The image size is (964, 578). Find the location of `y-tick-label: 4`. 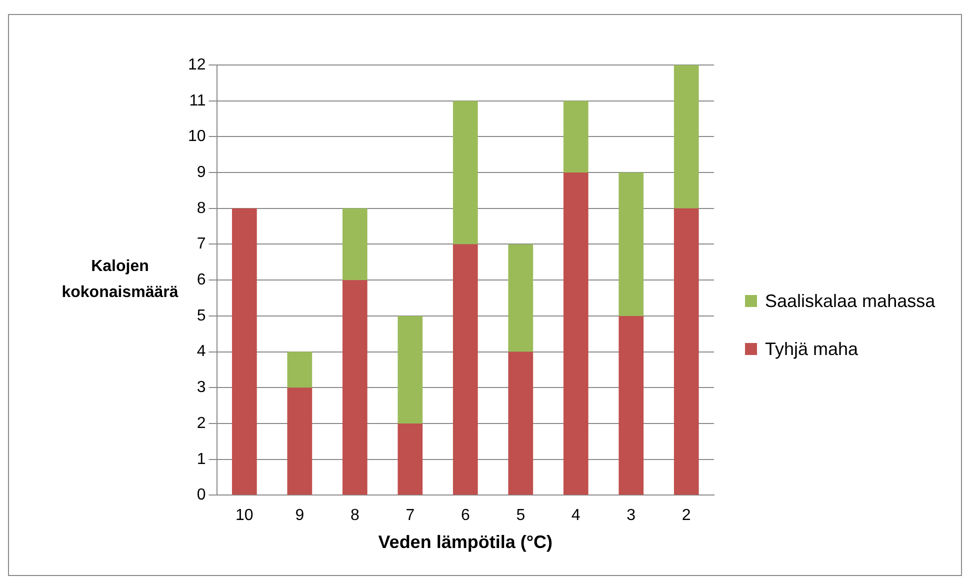

y-tick-label: 4 is located at coordinates (201, 351).